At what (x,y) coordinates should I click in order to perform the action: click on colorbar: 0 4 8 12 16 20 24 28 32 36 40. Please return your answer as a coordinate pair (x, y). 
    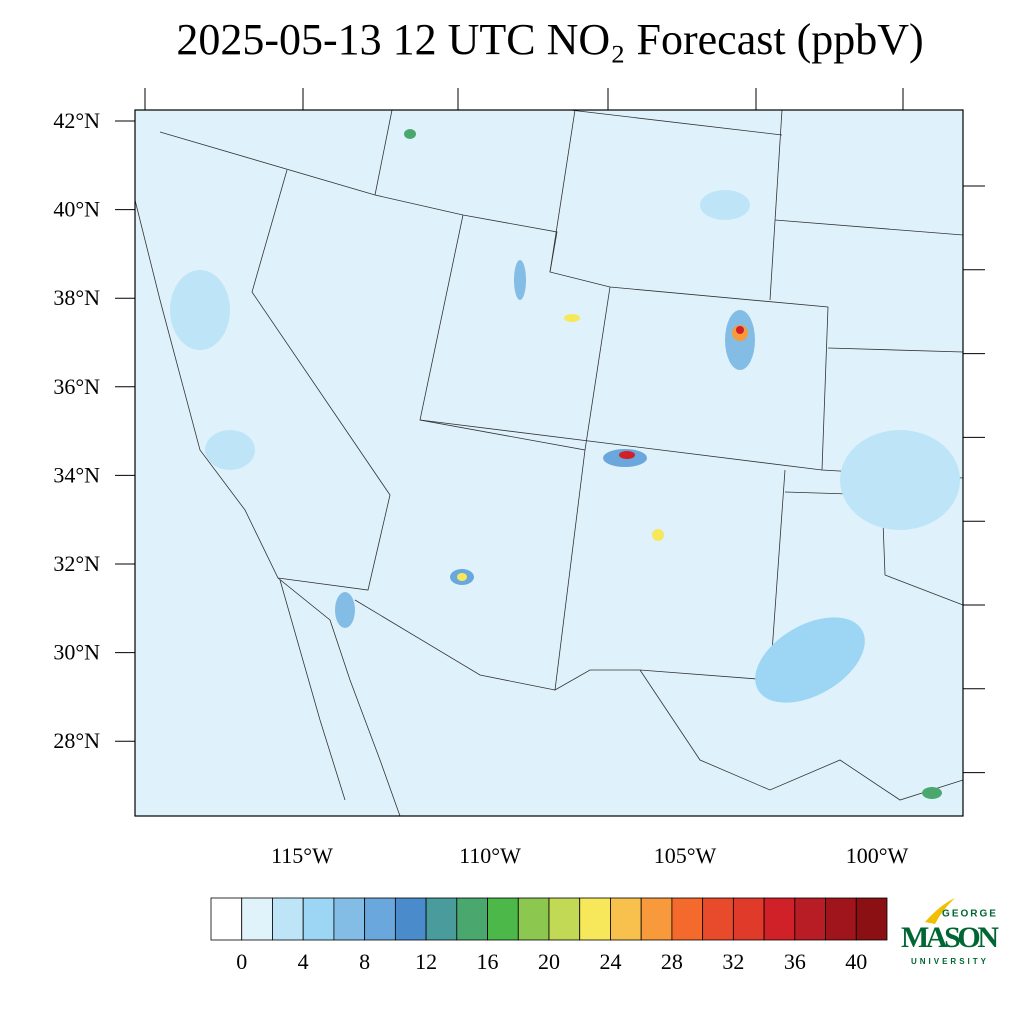
    Looking at the image, I should click on (549, 935).